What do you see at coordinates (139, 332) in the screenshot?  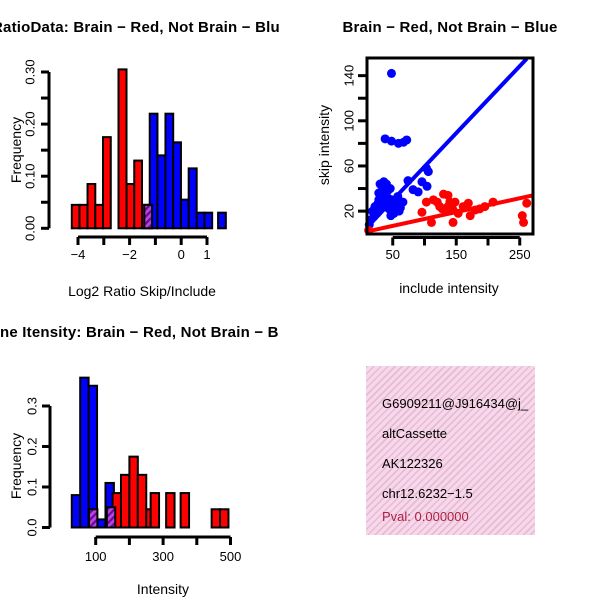 I see `hist-intensity-title: ne Itensity: Brain − Red, Not Brain − B` at bounding box center [139, 332].